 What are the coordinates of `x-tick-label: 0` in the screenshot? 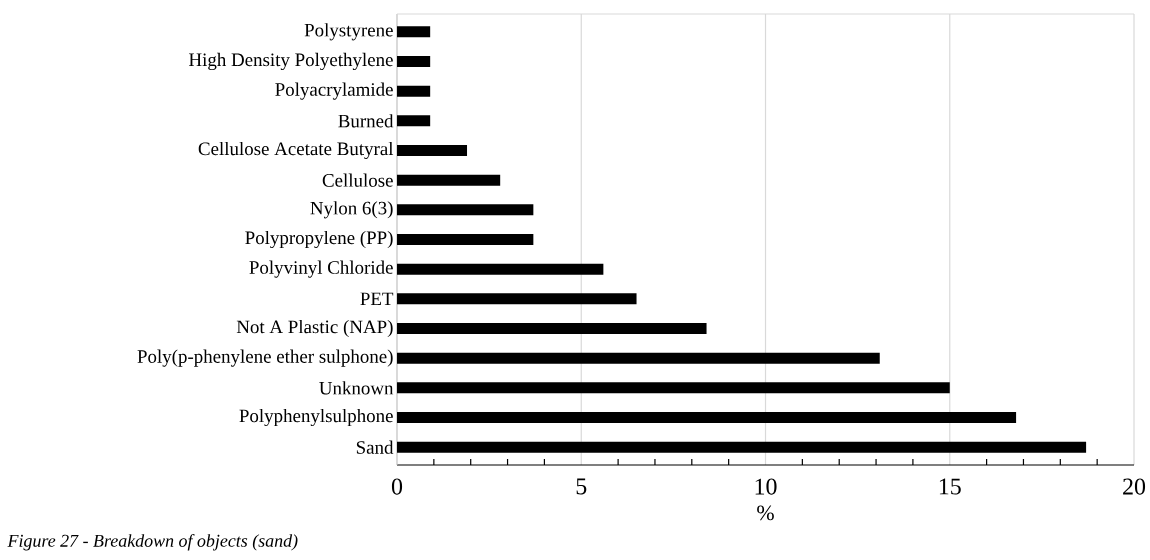 It's located at (397, 486).